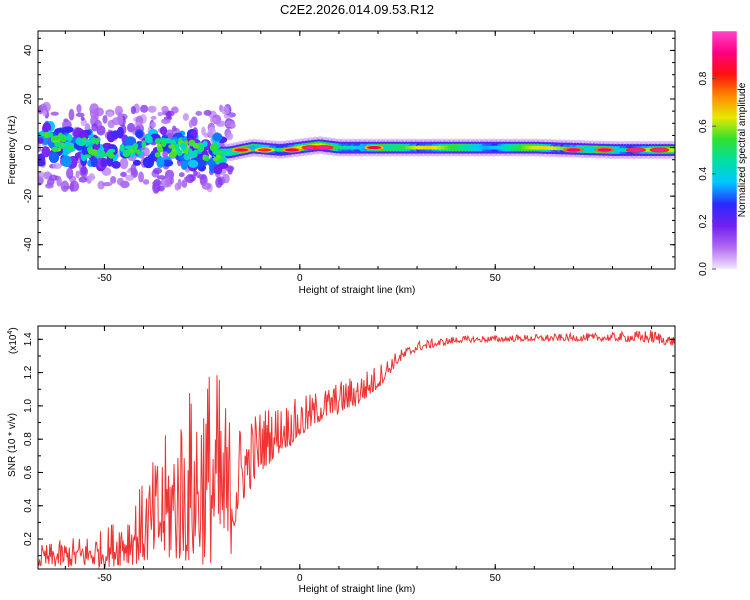  Describe the element at coordinates (300, 278) in the screenshot. I see `spectrogram-x-tick-label: 0` at that location.